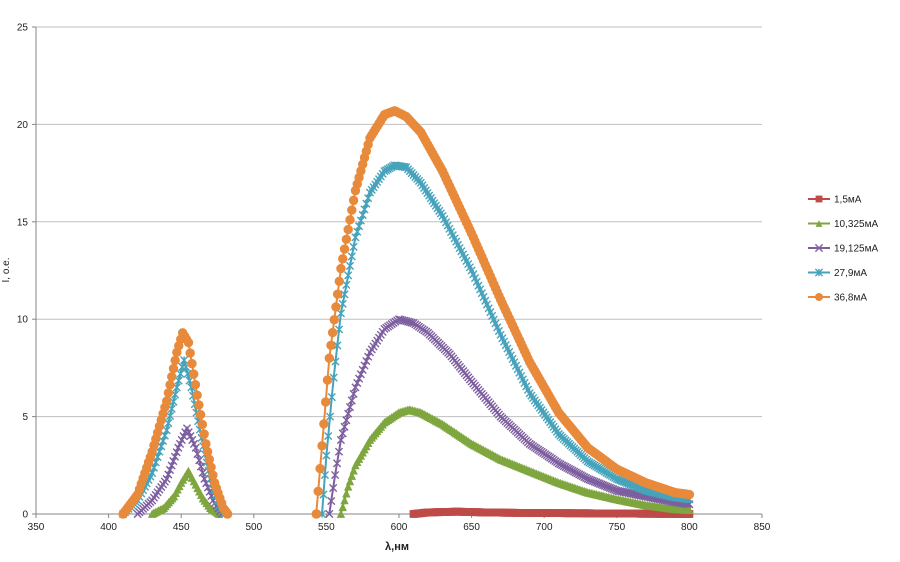 This screenshot has height=562, width=900. Describe the element at coordinates (850, 298) in the screenshot. I see `legend-label-4: 36,8мА` at that location.